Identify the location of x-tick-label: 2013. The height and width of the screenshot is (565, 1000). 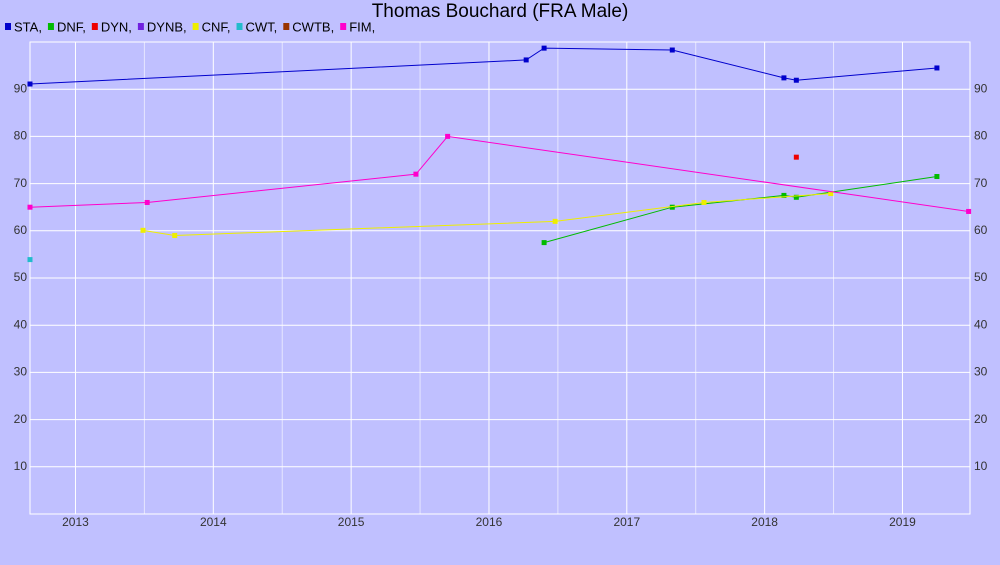
(75, 522).